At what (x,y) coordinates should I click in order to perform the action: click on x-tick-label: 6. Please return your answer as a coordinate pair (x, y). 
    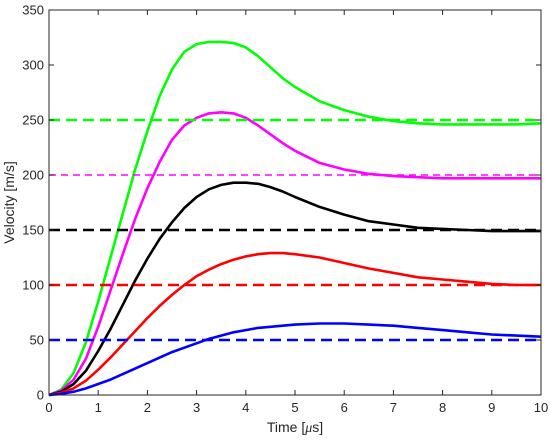
    Looking at the image, I should click on (344, 407).